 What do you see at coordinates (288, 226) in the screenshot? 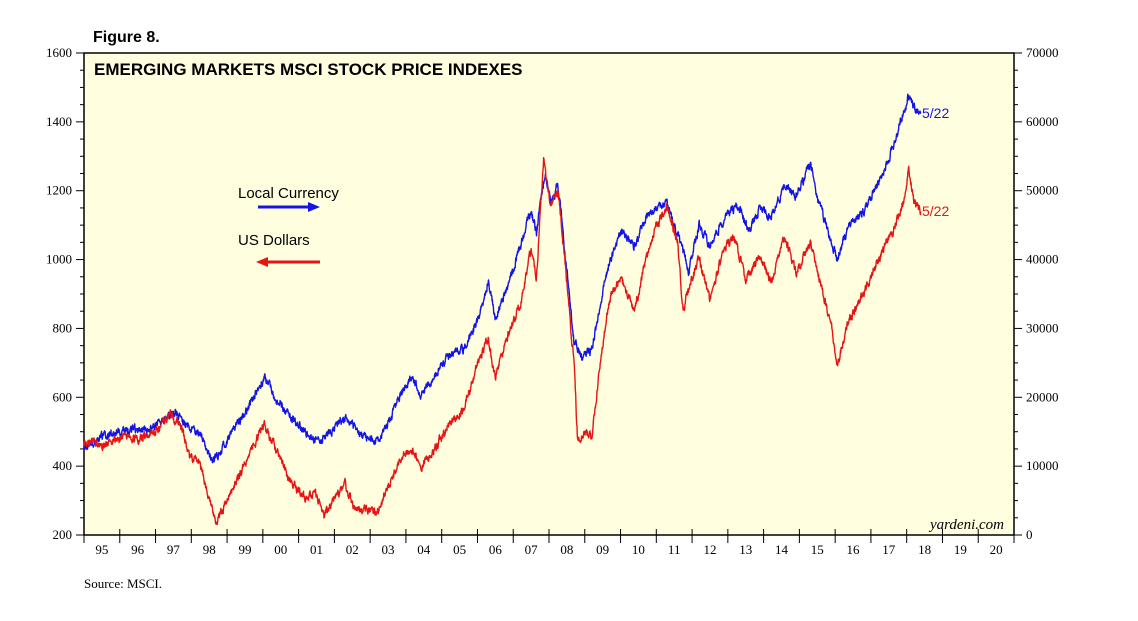
I see `legend: Local Currency US Dollars` at bounding box center [288, 226].